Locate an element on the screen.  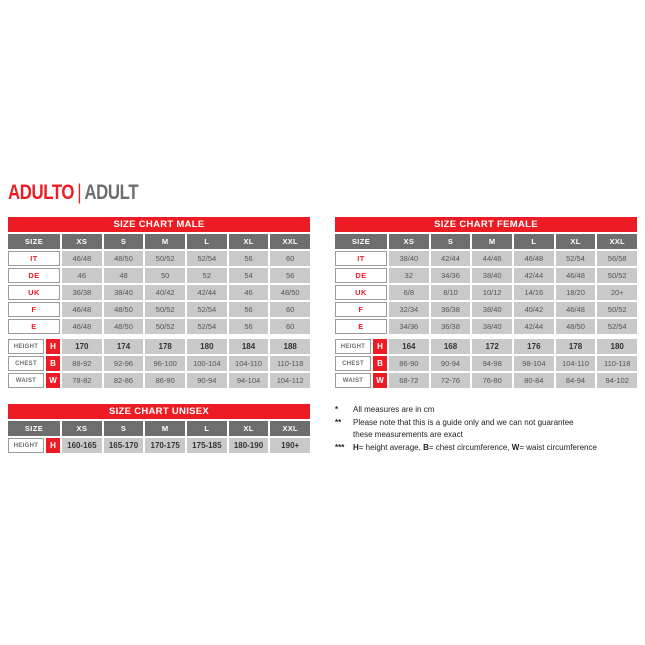
footnote-line: * All measures are in cm is located at coordinates (487, 410).